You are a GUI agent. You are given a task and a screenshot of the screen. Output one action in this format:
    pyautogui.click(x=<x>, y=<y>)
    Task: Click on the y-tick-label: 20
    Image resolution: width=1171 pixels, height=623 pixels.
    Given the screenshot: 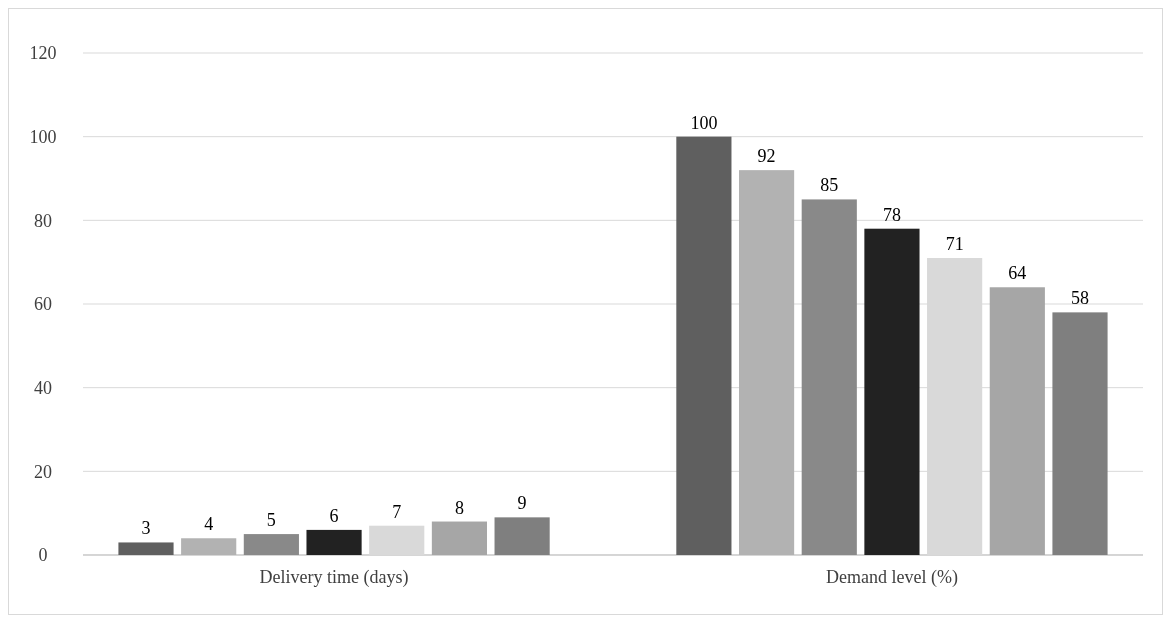 What is the action you would take?
    pyautogui.click(x=43, y=471)
    